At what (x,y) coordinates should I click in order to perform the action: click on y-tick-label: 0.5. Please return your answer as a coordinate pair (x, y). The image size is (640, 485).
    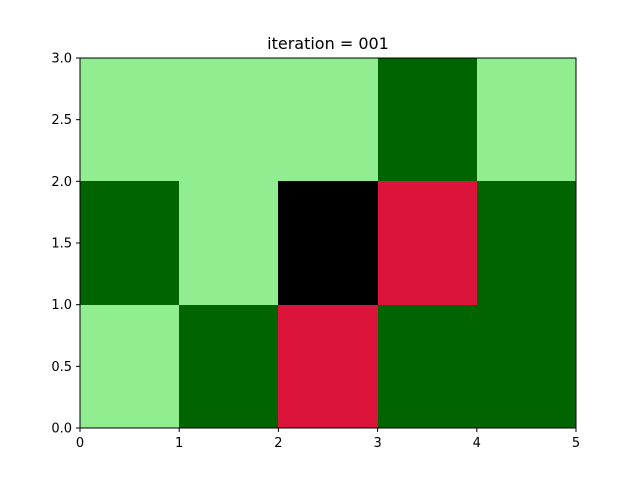
    Looking at the image, I should click on (61, 367).